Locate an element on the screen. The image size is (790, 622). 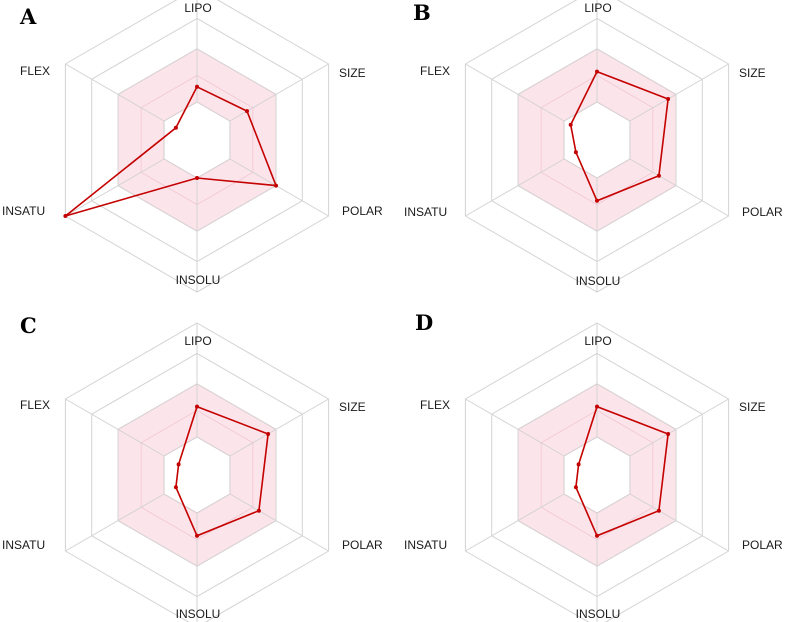
panel-c-spoke-insatu is located at coordinates (115, 522).